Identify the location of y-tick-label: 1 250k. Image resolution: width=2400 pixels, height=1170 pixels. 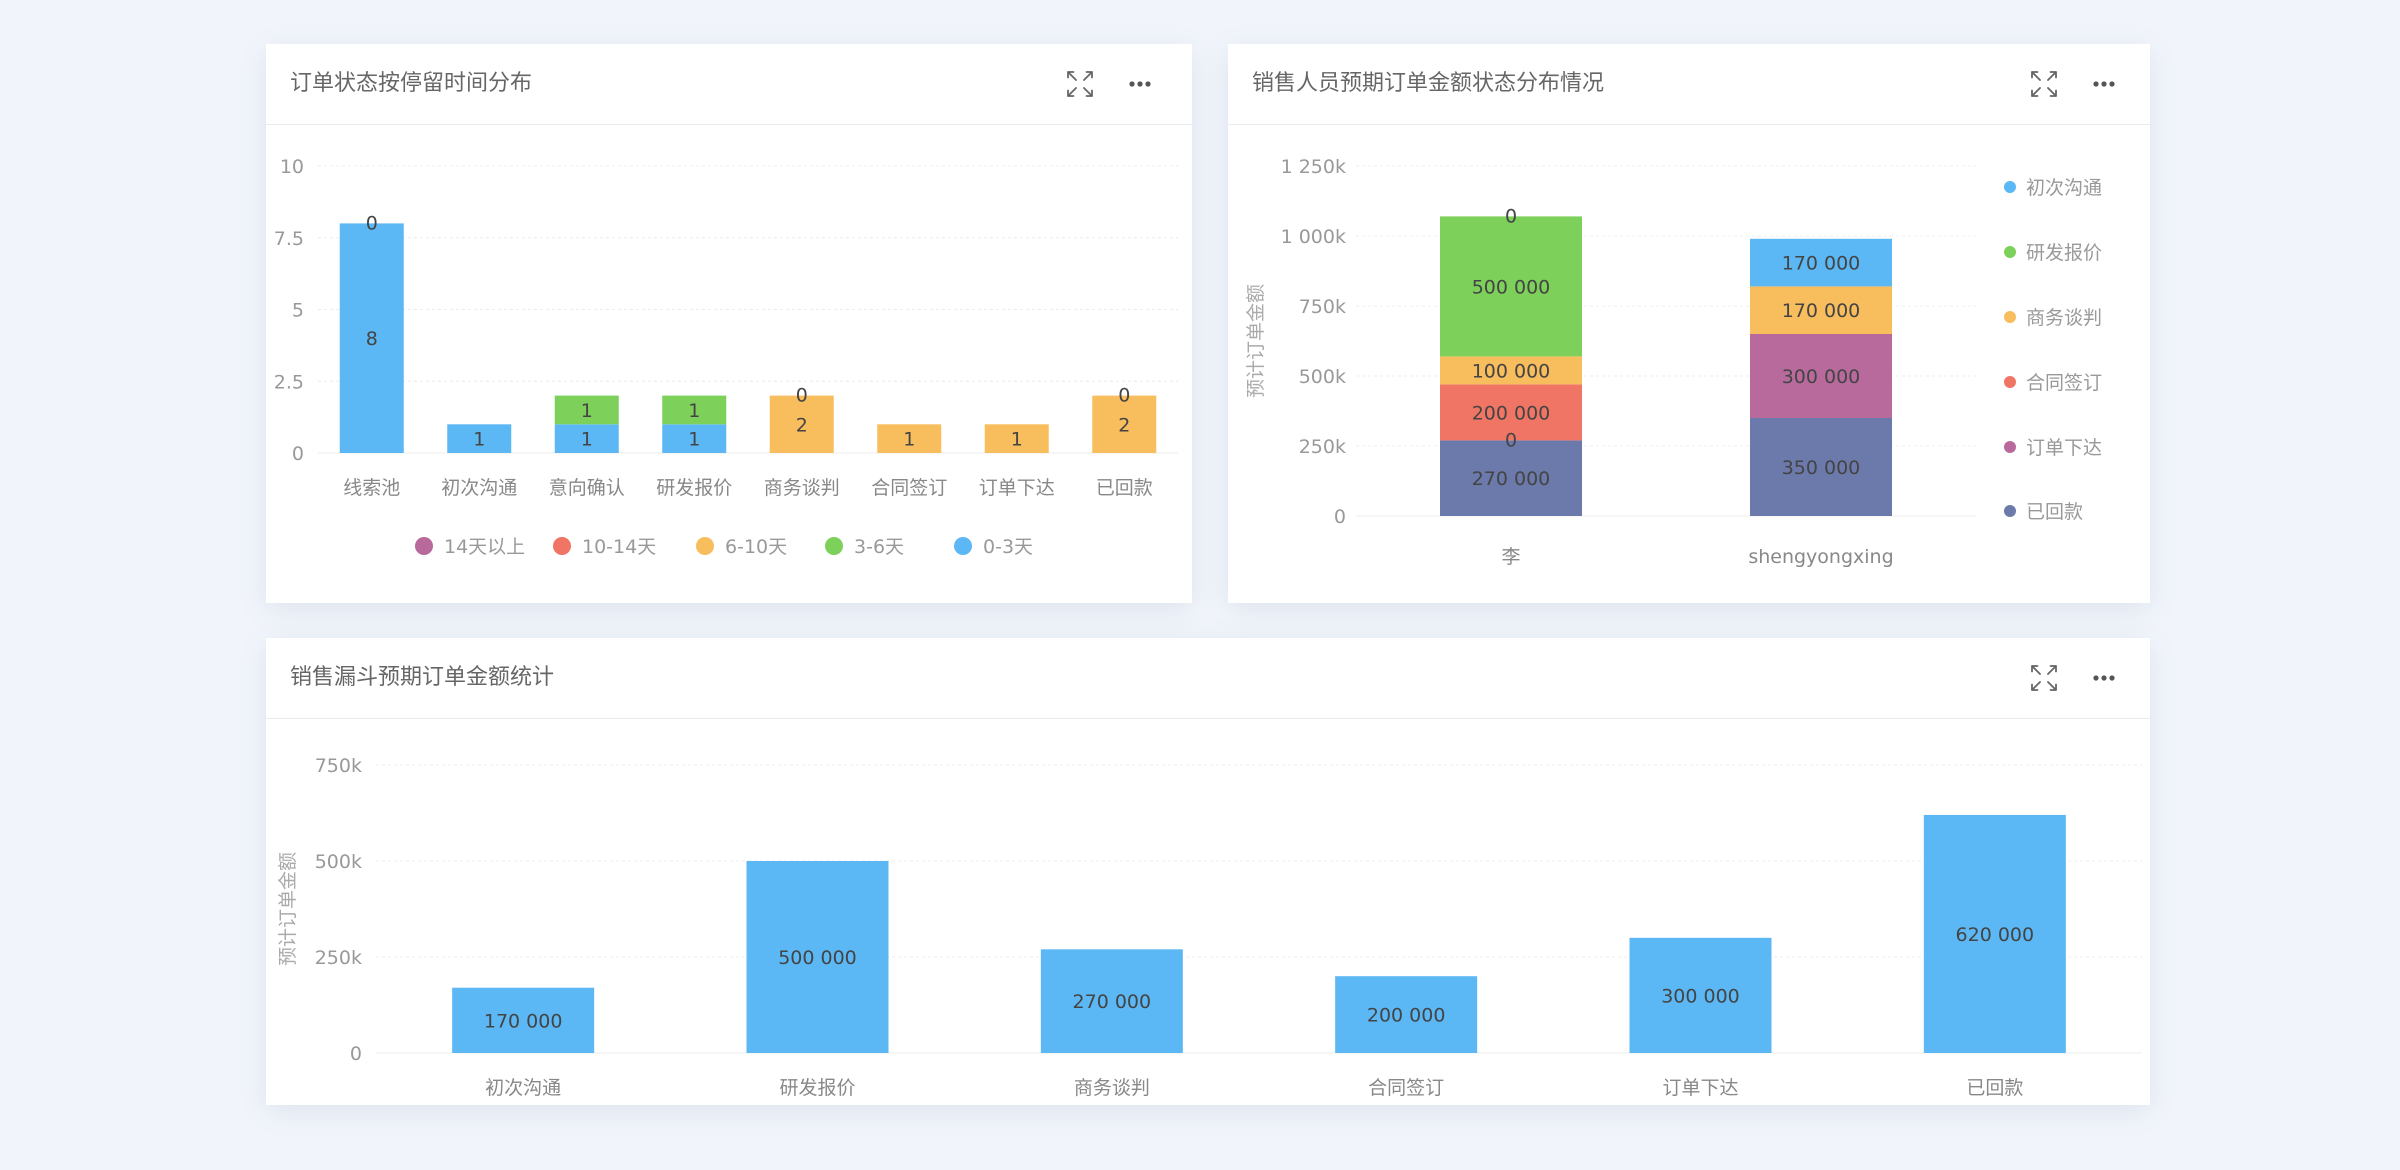
(1313, 167).